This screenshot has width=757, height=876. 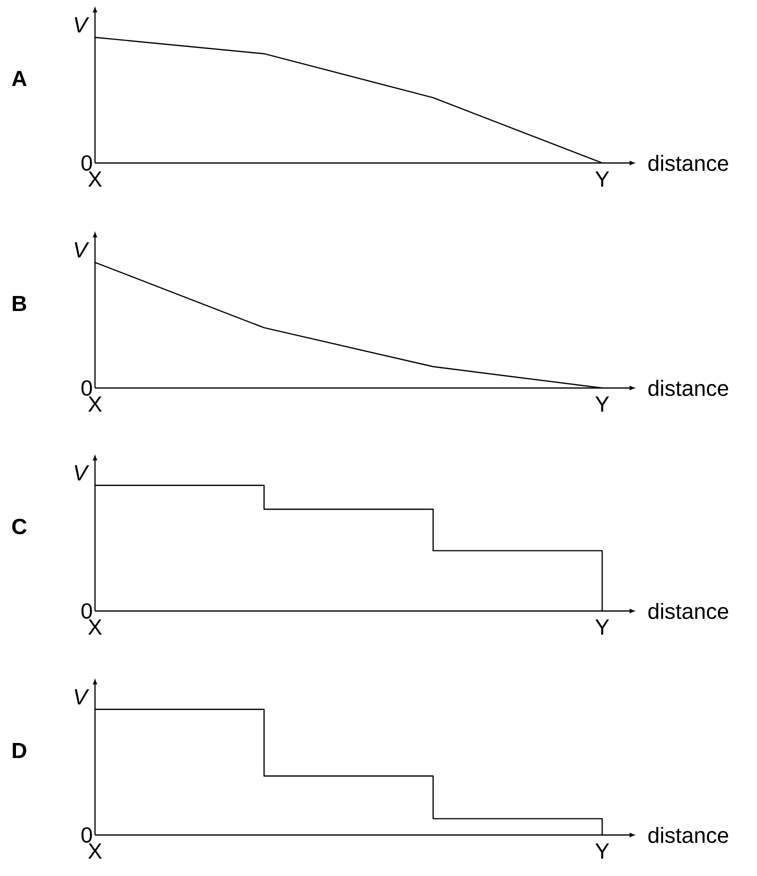 I want to click on text: A, so click(x=19, y=78).